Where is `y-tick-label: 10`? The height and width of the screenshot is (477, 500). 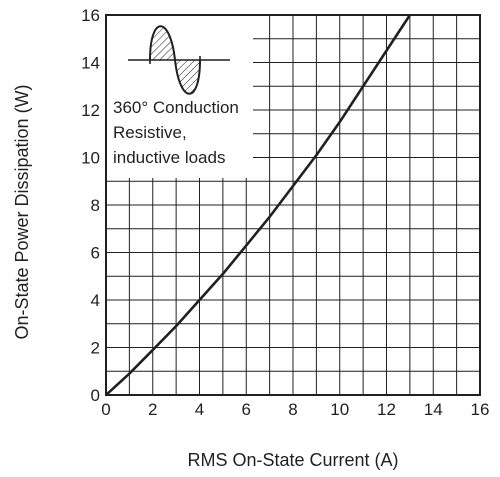
y-tick-label: 10 is located at coordinates (90, 158).